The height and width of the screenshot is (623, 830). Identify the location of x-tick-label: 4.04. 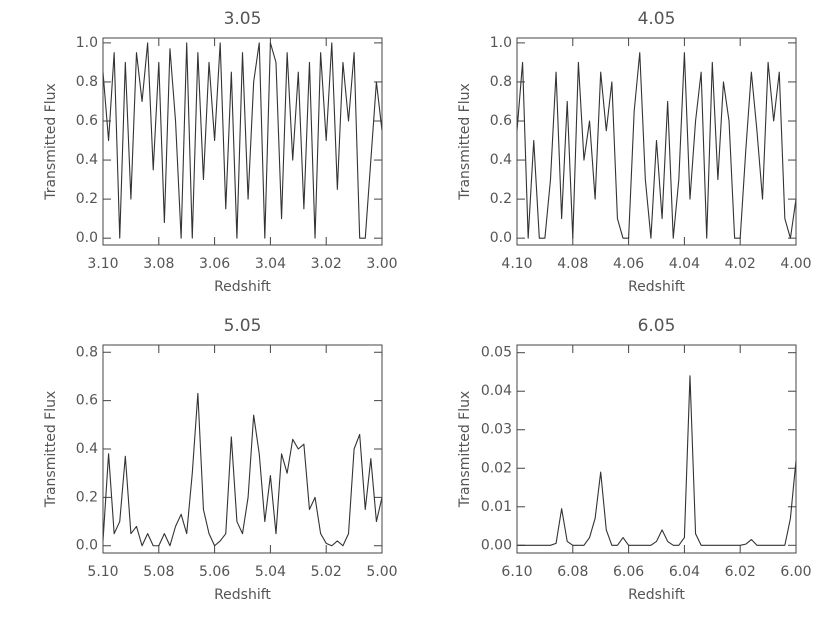
(684, 264).